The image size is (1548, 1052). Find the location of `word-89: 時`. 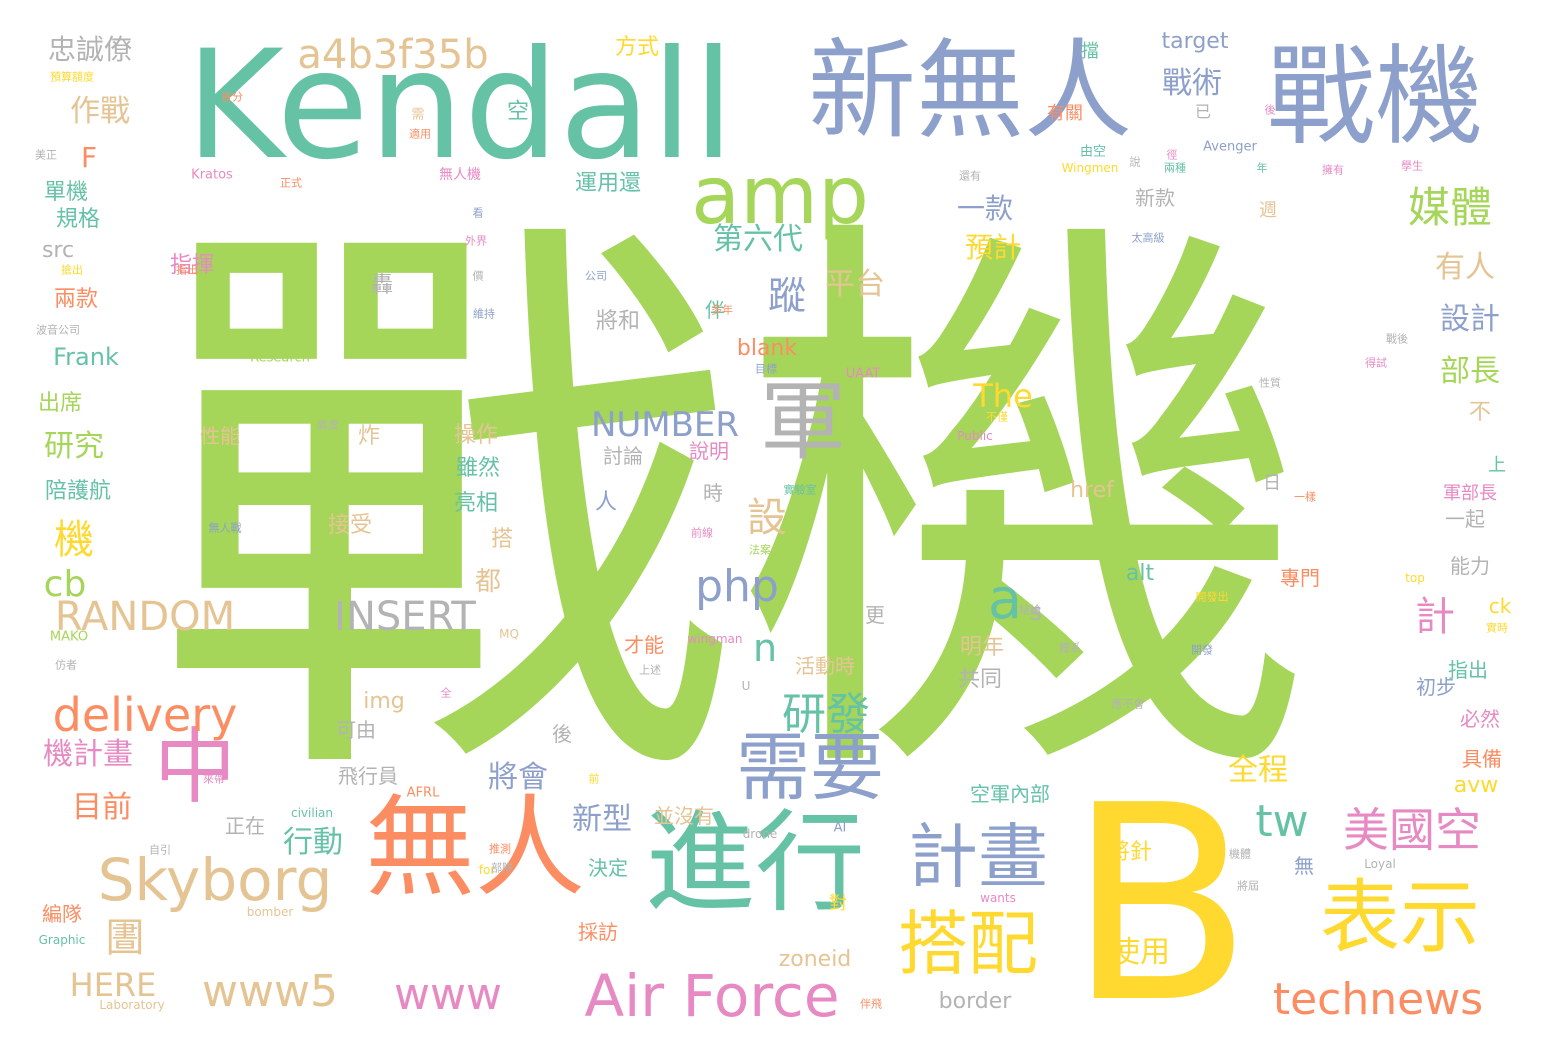

word-89: 時 is located at coordinates (713, 493).